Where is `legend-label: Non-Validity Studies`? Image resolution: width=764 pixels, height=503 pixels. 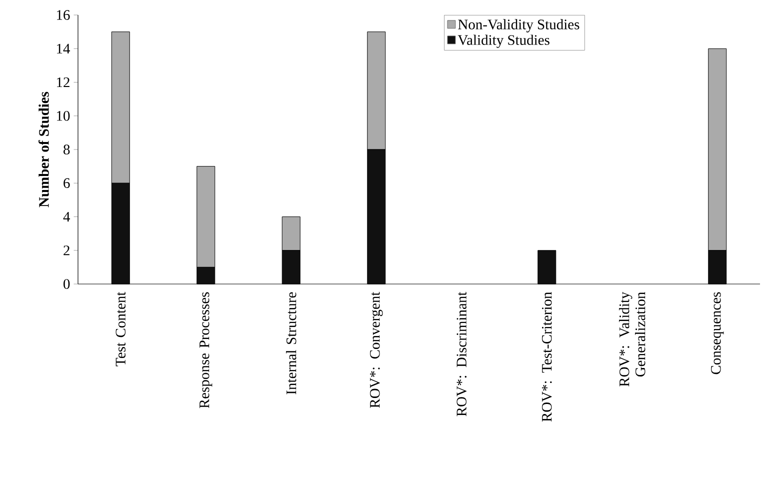
legend-label: Non-Validity Studies is located at coordinates (519, 25).